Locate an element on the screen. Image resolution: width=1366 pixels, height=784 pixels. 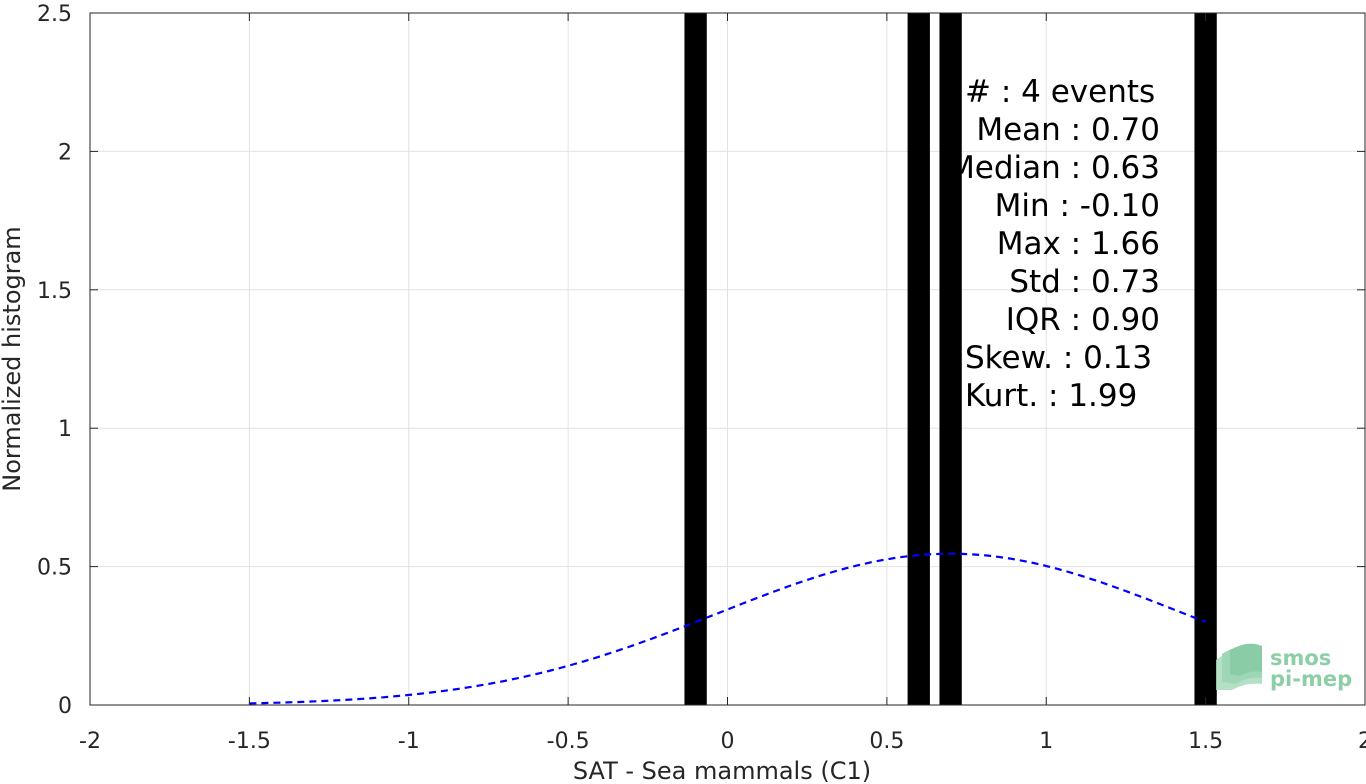
stat-line: IQR : 0.90 is located at coordinates (1083, 320).